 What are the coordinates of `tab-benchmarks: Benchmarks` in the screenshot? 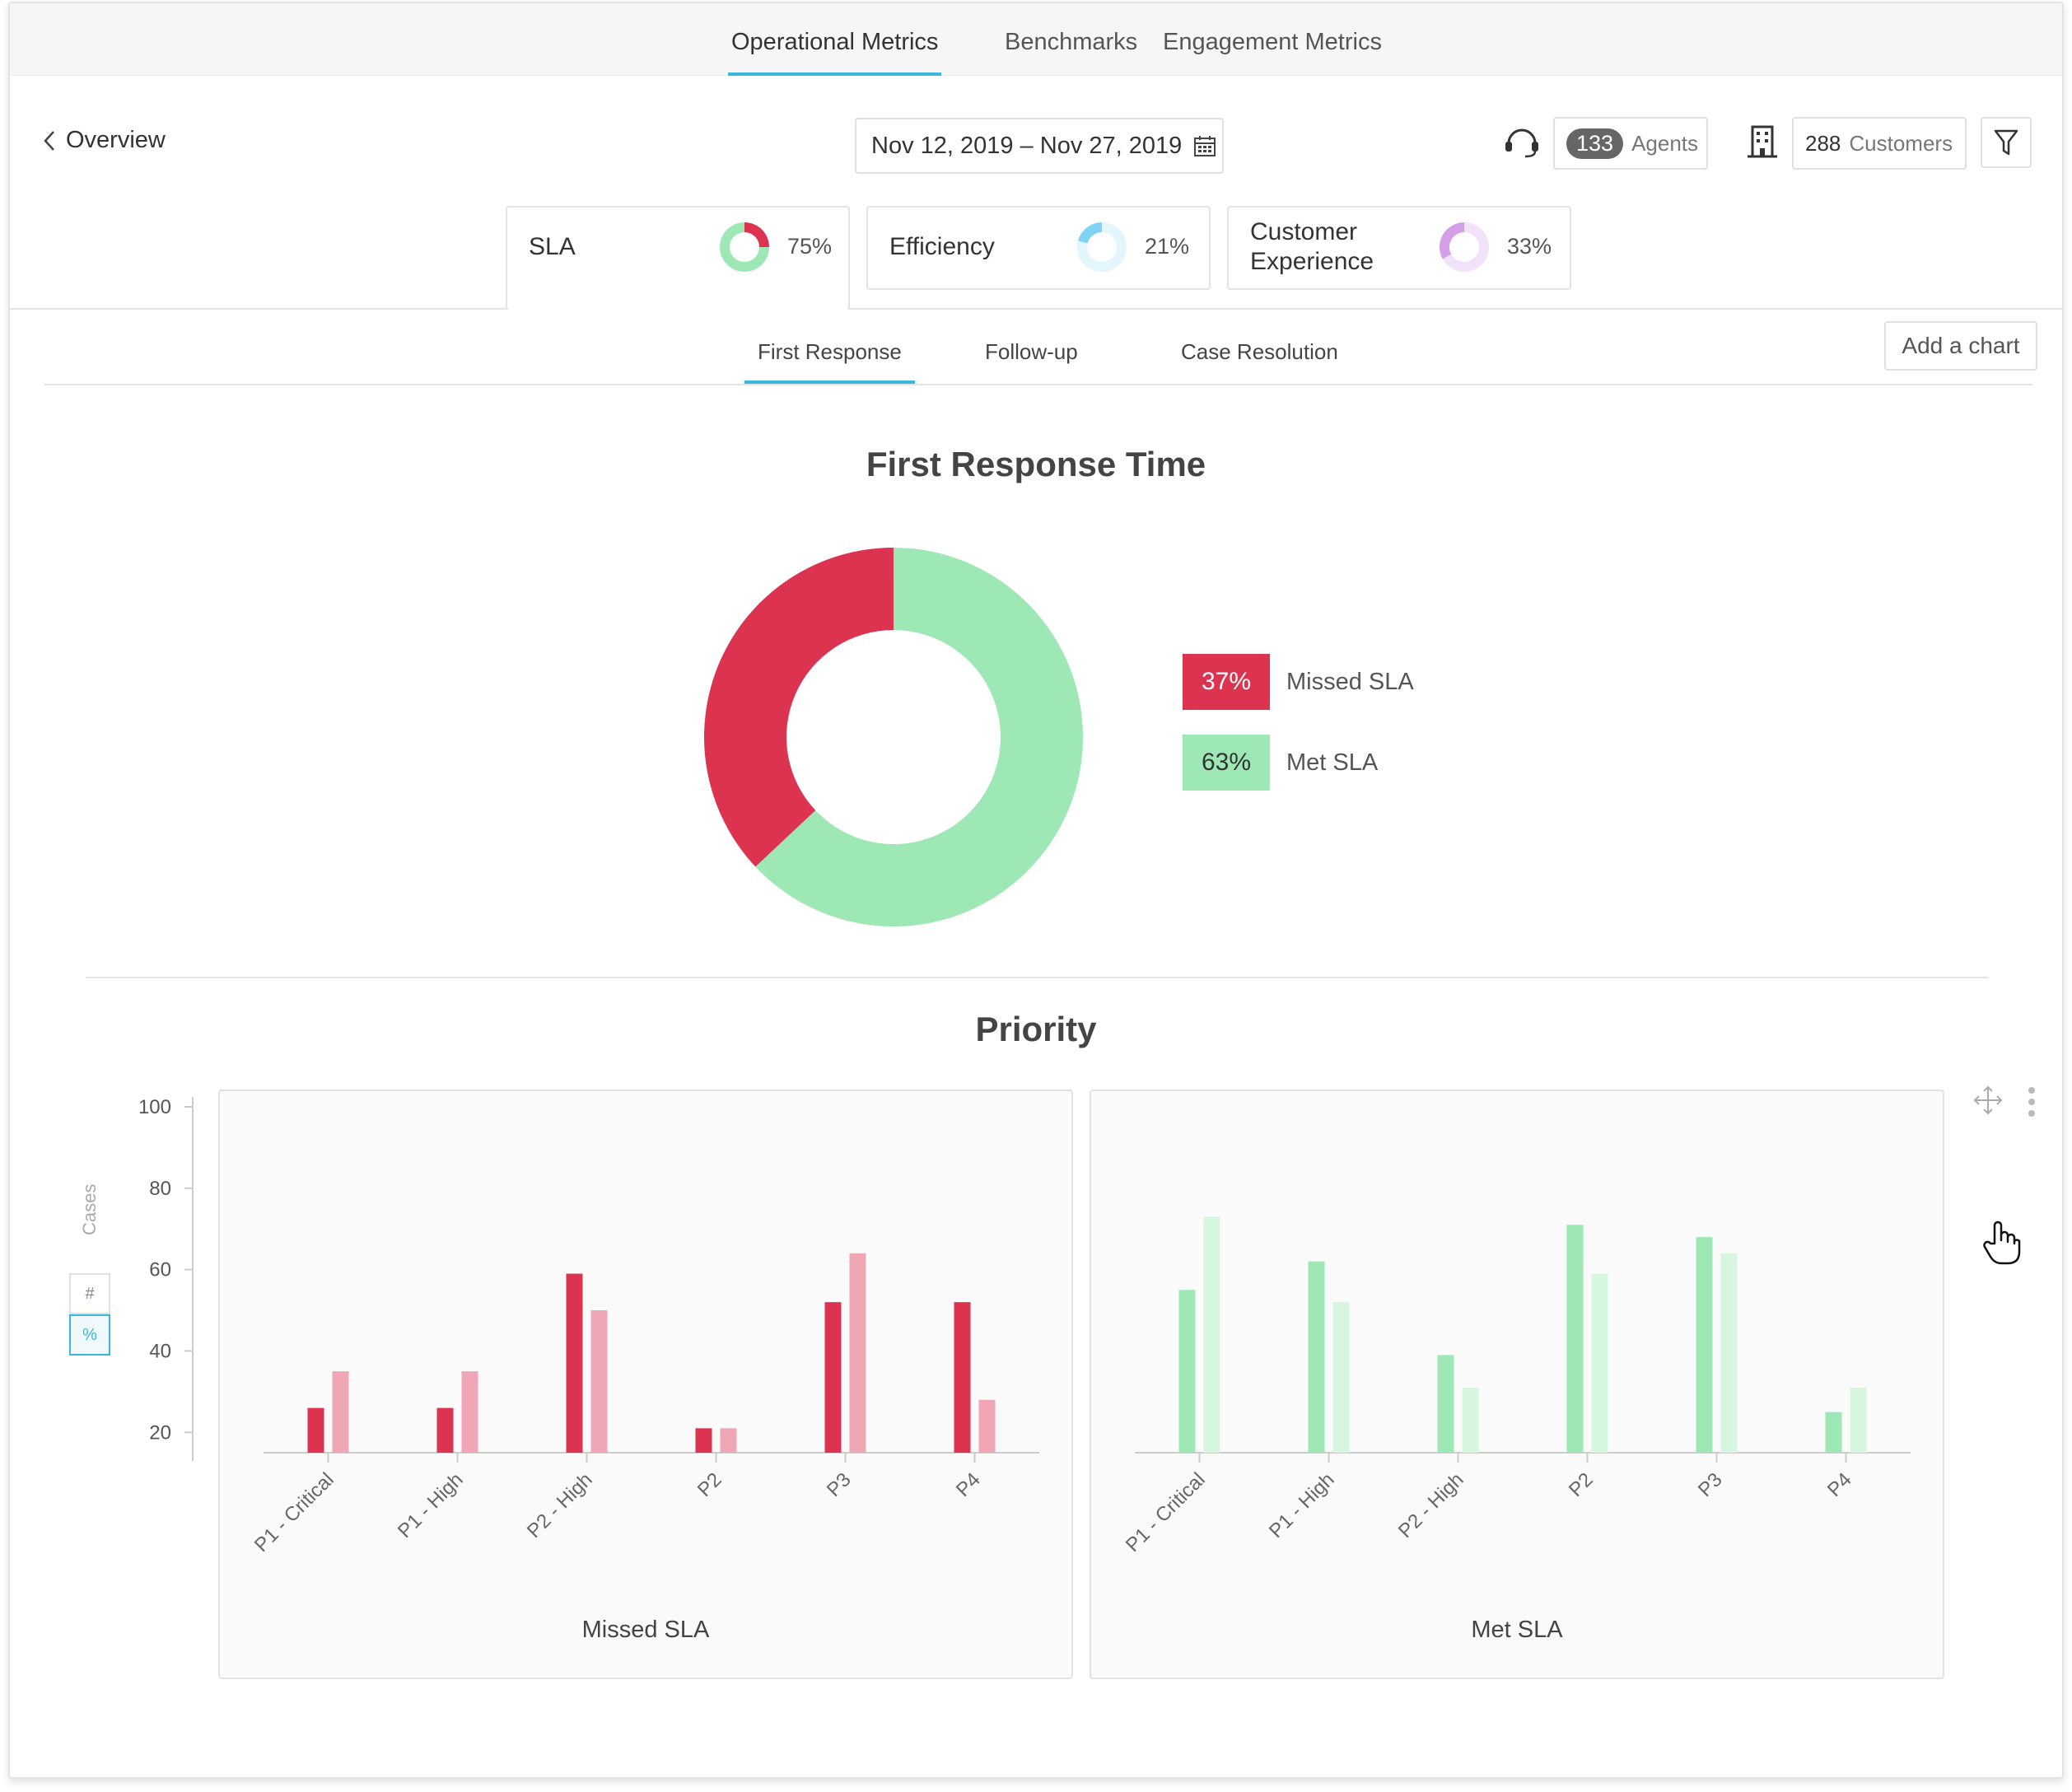 It's located at (1071, 42).